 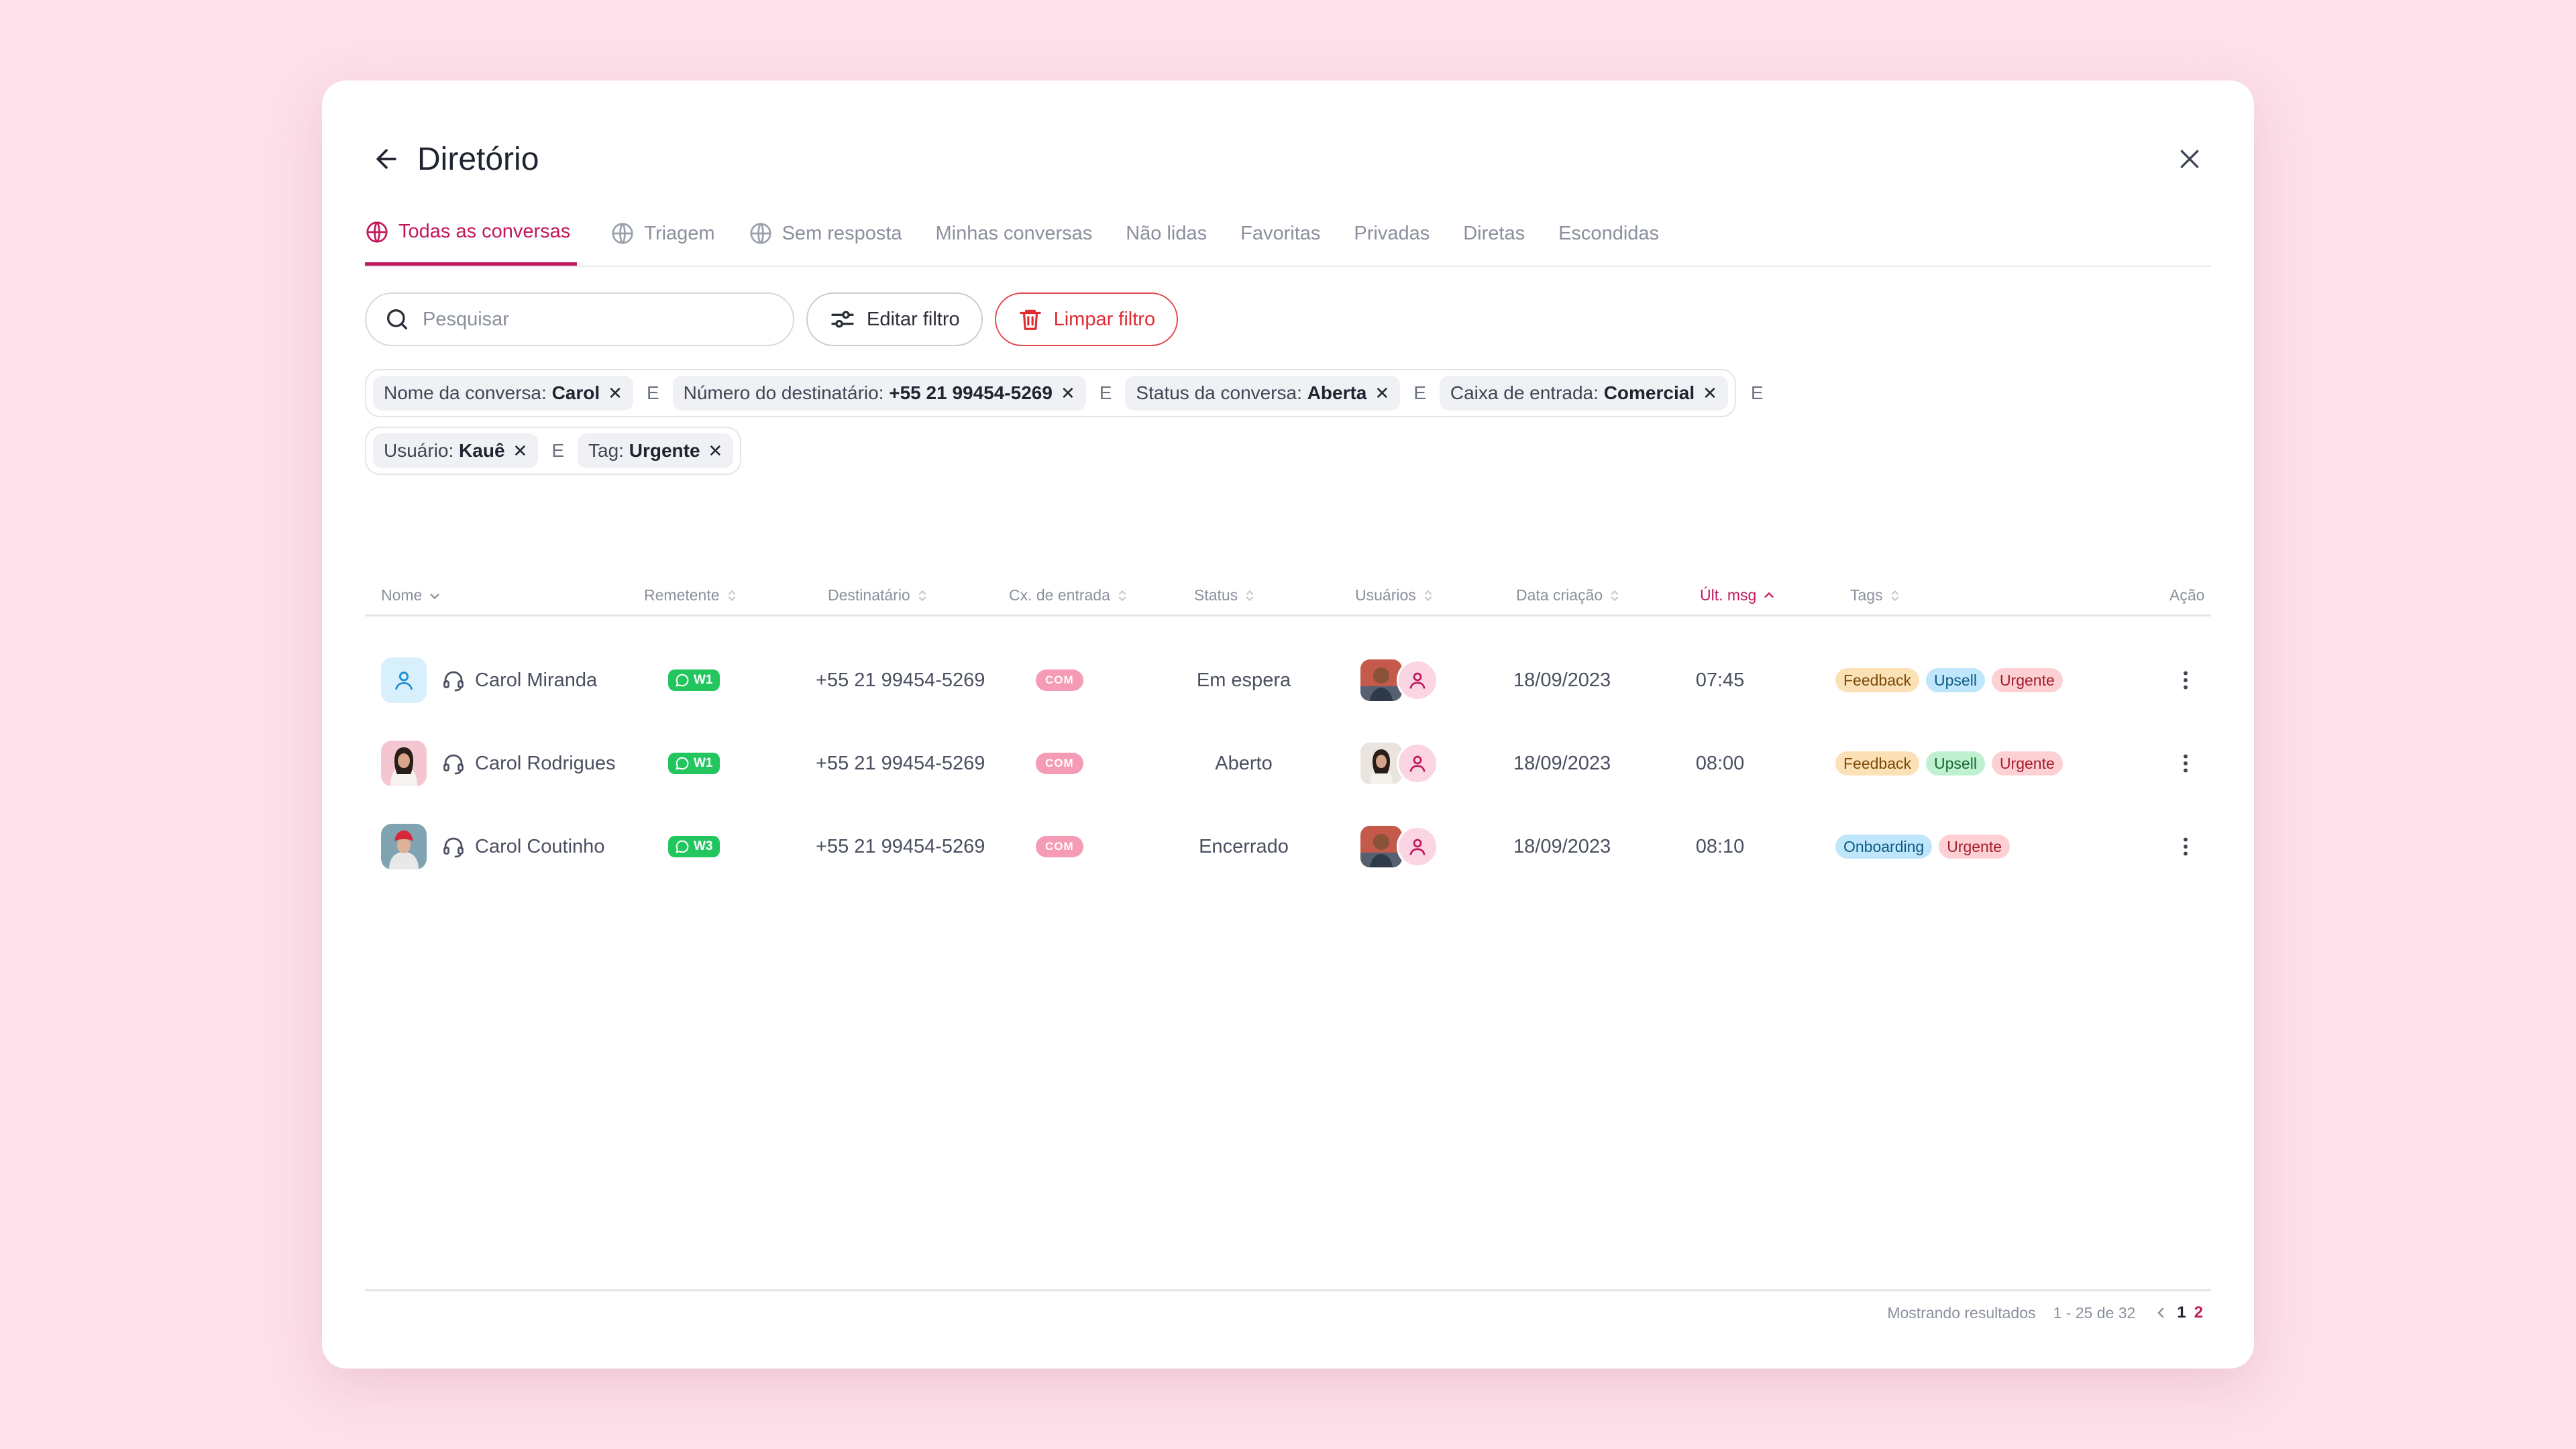 What do you see at coordinates (2027, 680) in the screenshot?
I see `tag-urgente: Urgente` at bounding box center [2027, 680].